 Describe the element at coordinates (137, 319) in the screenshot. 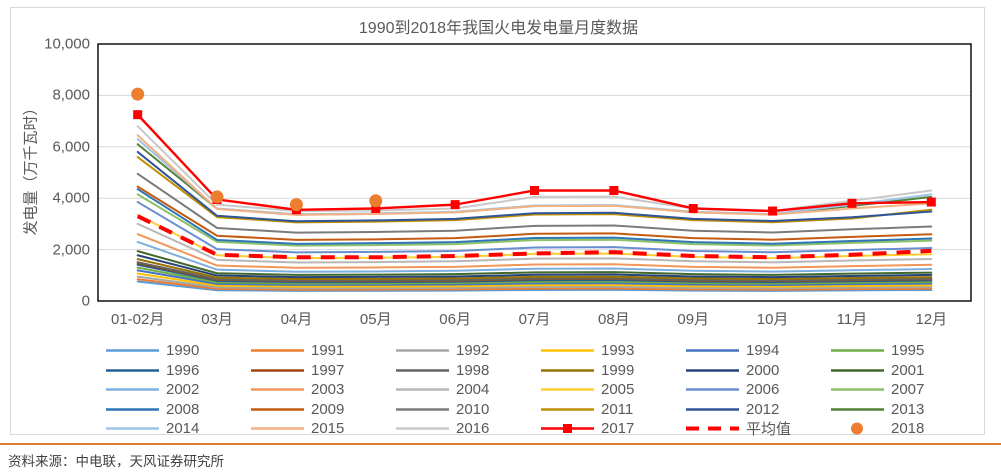

I see `x-tick-label: 01-02月` at that location.